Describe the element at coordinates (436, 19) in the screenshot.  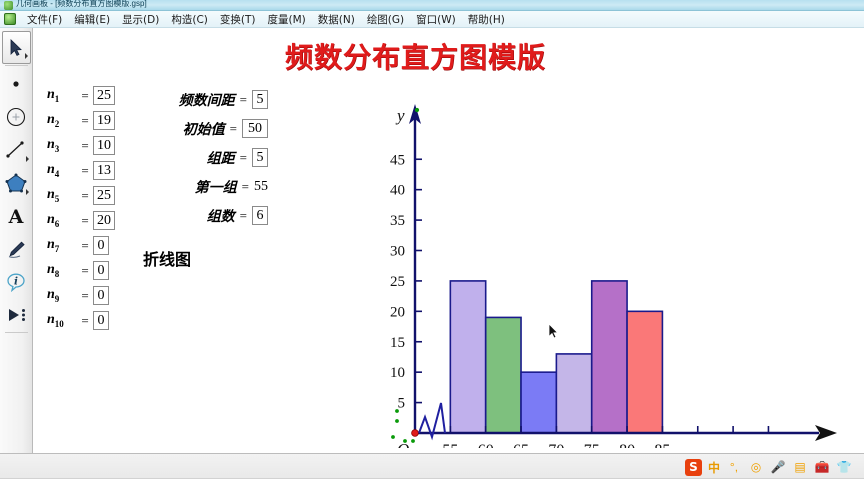
I see `menu-window: 窗口(W)` at that location.